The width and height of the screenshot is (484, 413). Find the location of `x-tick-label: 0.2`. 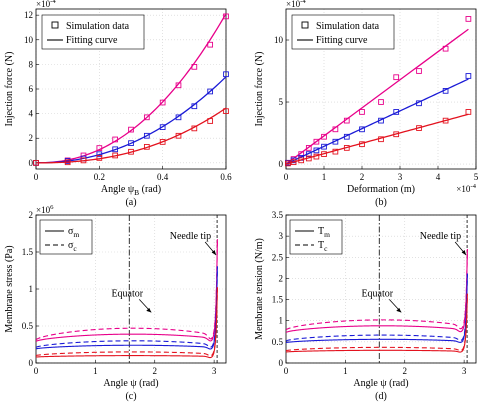

x-tick-label: 0.2 is located at coordinates (99, 177).